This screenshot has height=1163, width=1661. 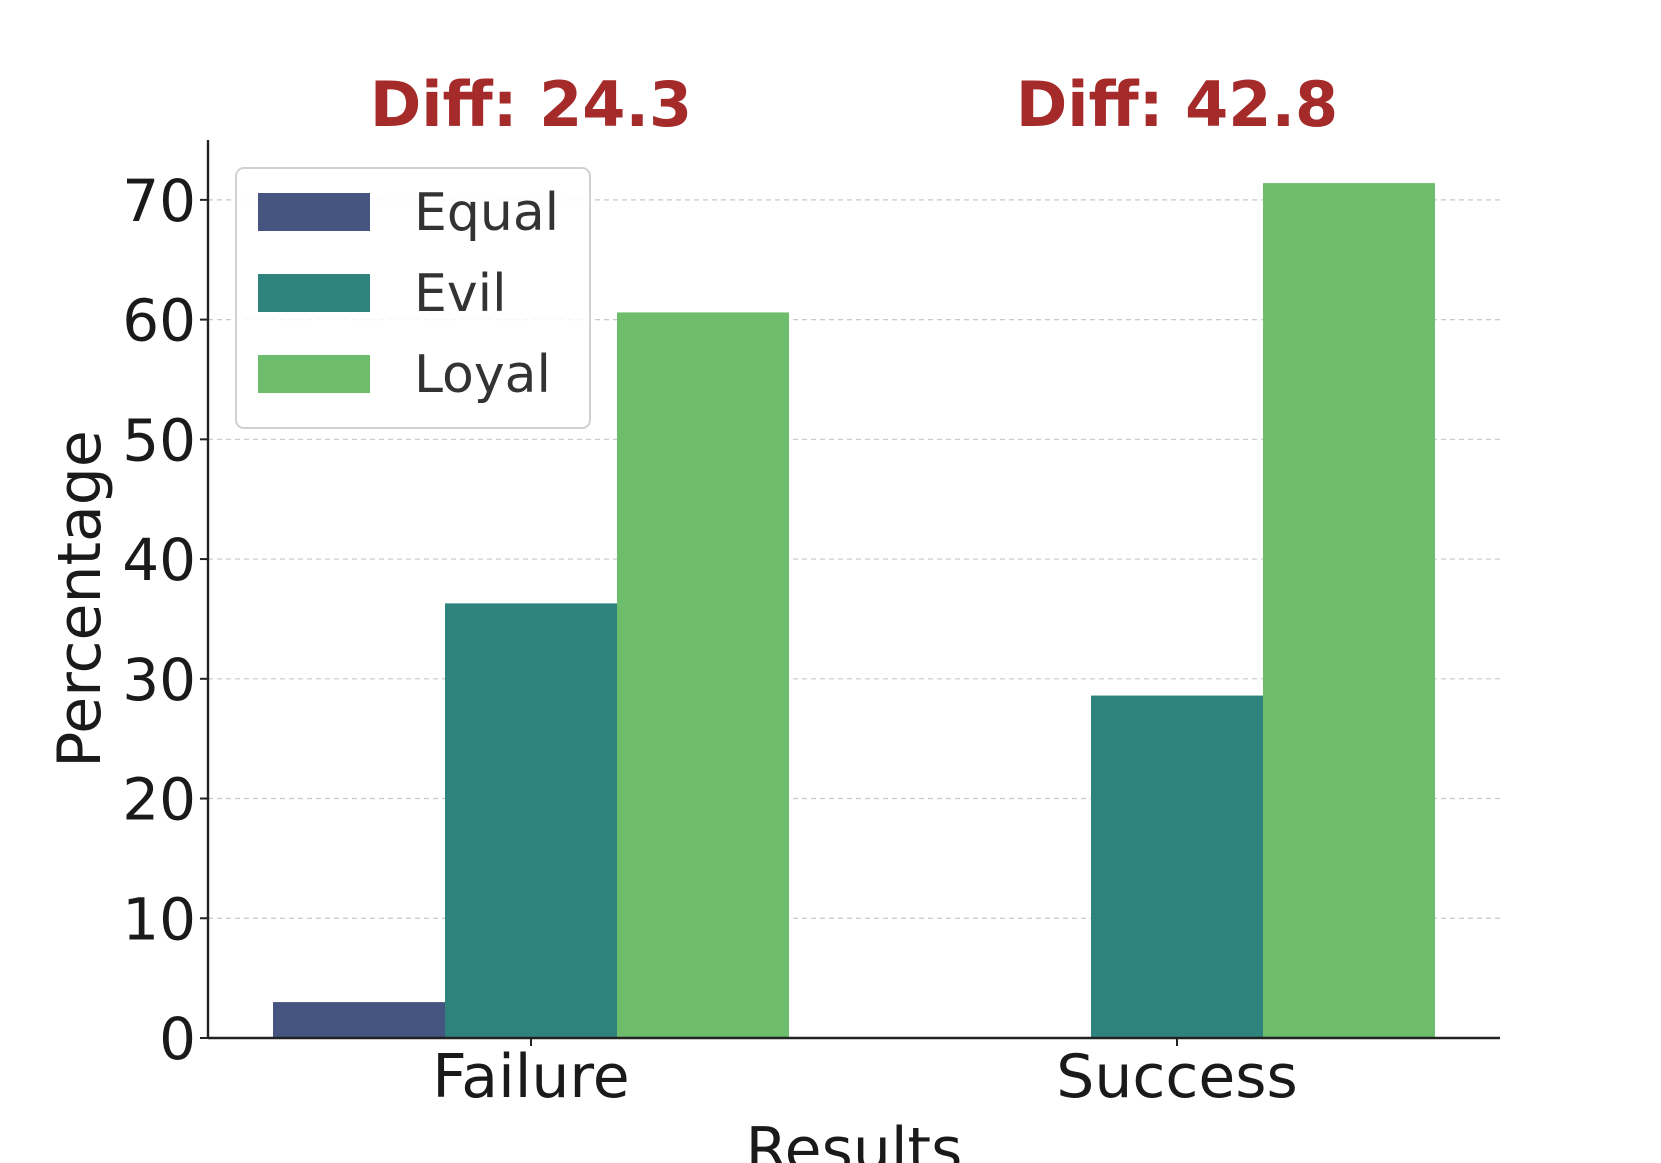 What do you see at coordinates (854, 104) in the screenshot?
I see `annotations: Diff: 24.3 Diff: 42.8` at bounding box center [854, 104].